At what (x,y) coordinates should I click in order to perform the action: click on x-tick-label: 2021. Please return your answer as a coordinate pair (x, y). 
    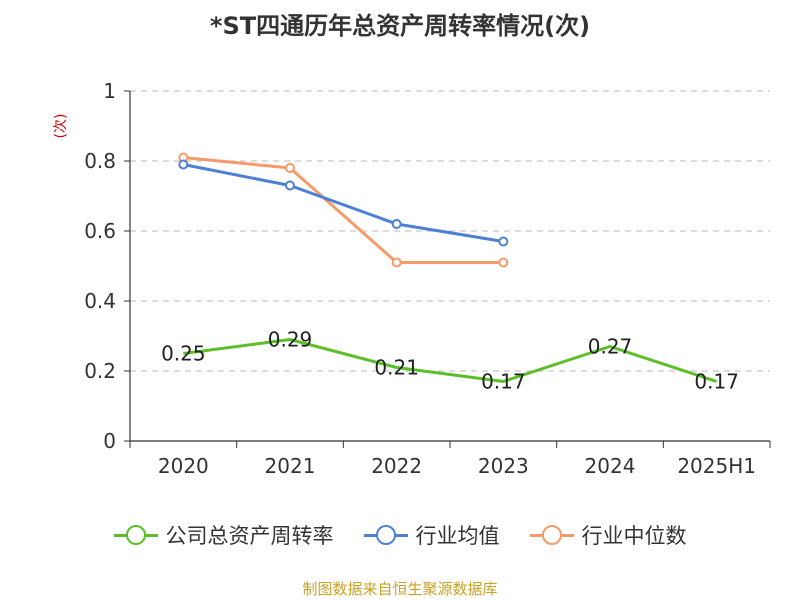
    Looking at the image, I should click on (290, 466).